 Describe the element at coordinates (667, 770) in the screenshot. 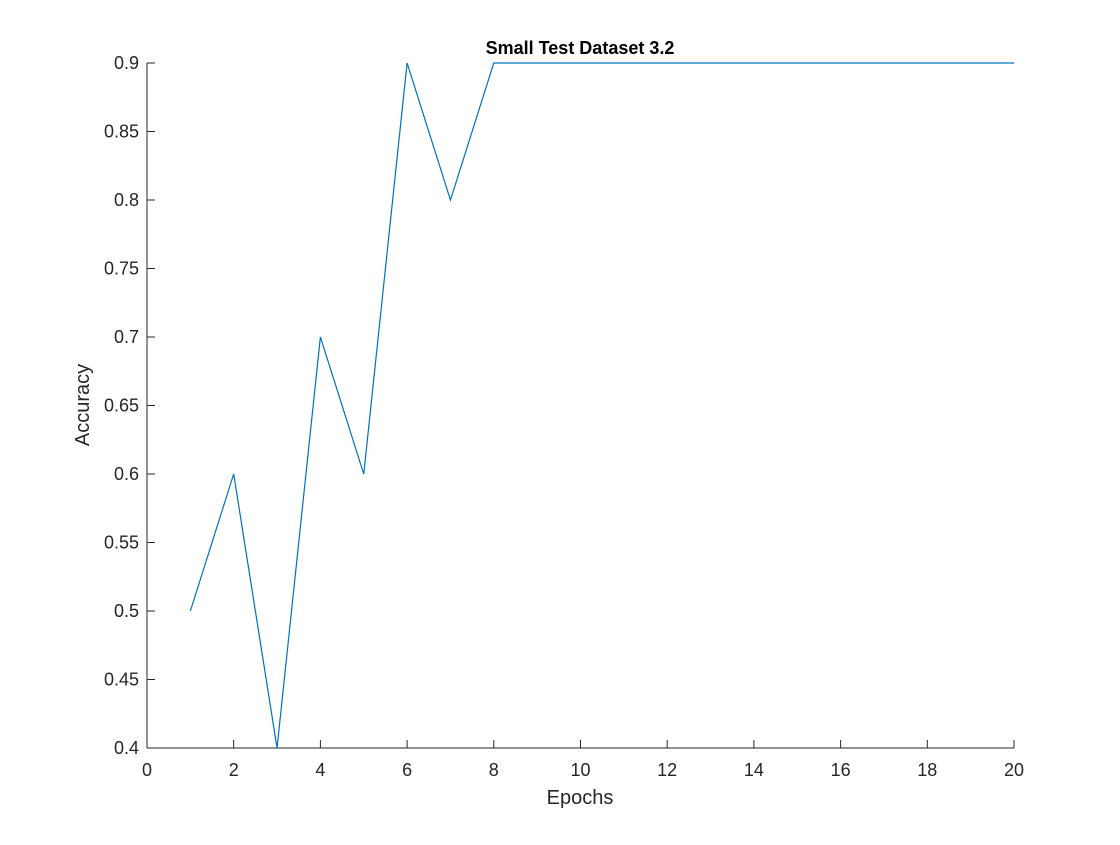

I see `x-tick-label: 12` at that location.